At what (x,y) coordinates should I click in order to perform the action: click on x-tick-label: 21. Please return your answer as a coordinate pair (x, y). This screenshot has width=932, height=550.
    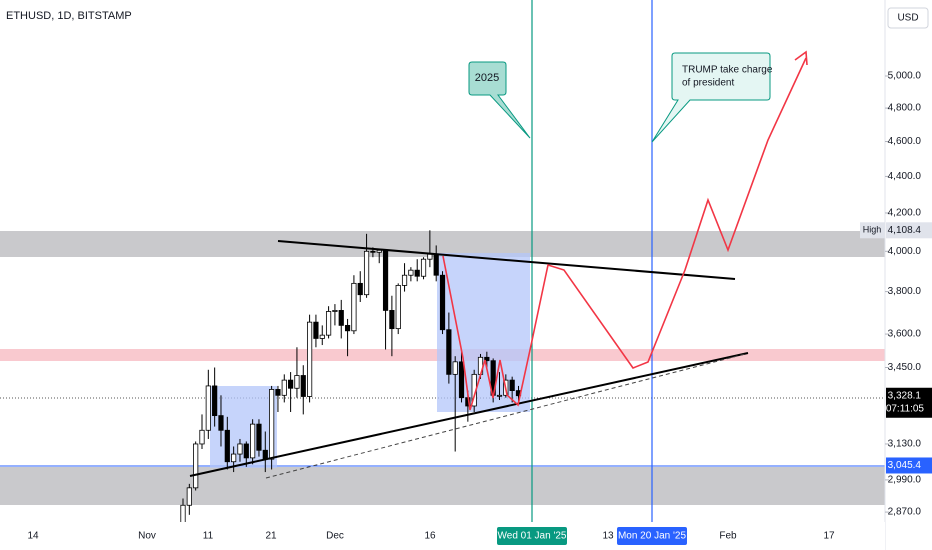
    Looking at the image, I should click on (271, 536).